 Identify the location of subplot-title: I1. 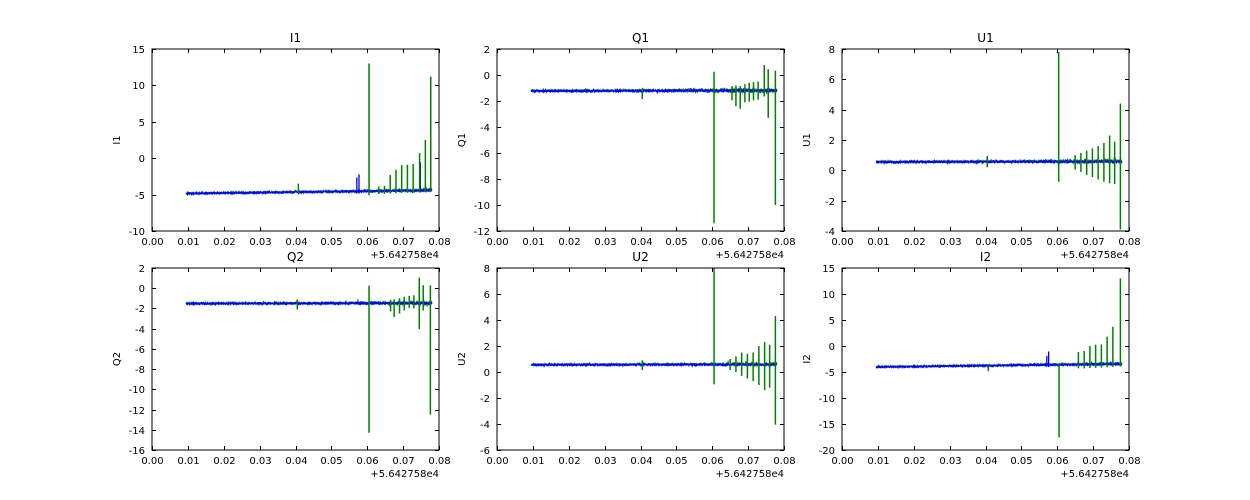
(295, 38).